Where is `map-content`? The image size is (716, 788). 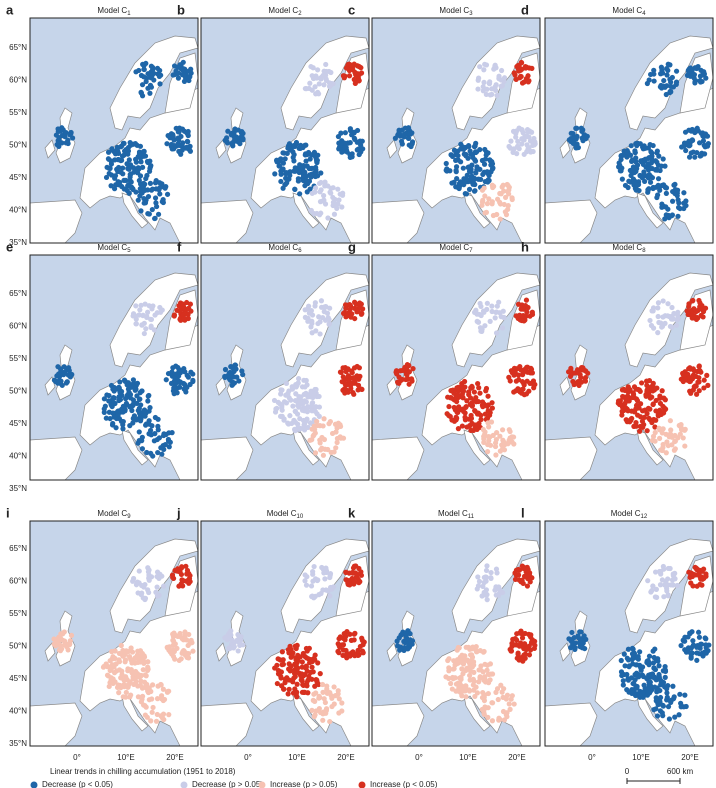
map-content is located at coordinates (114, 633).